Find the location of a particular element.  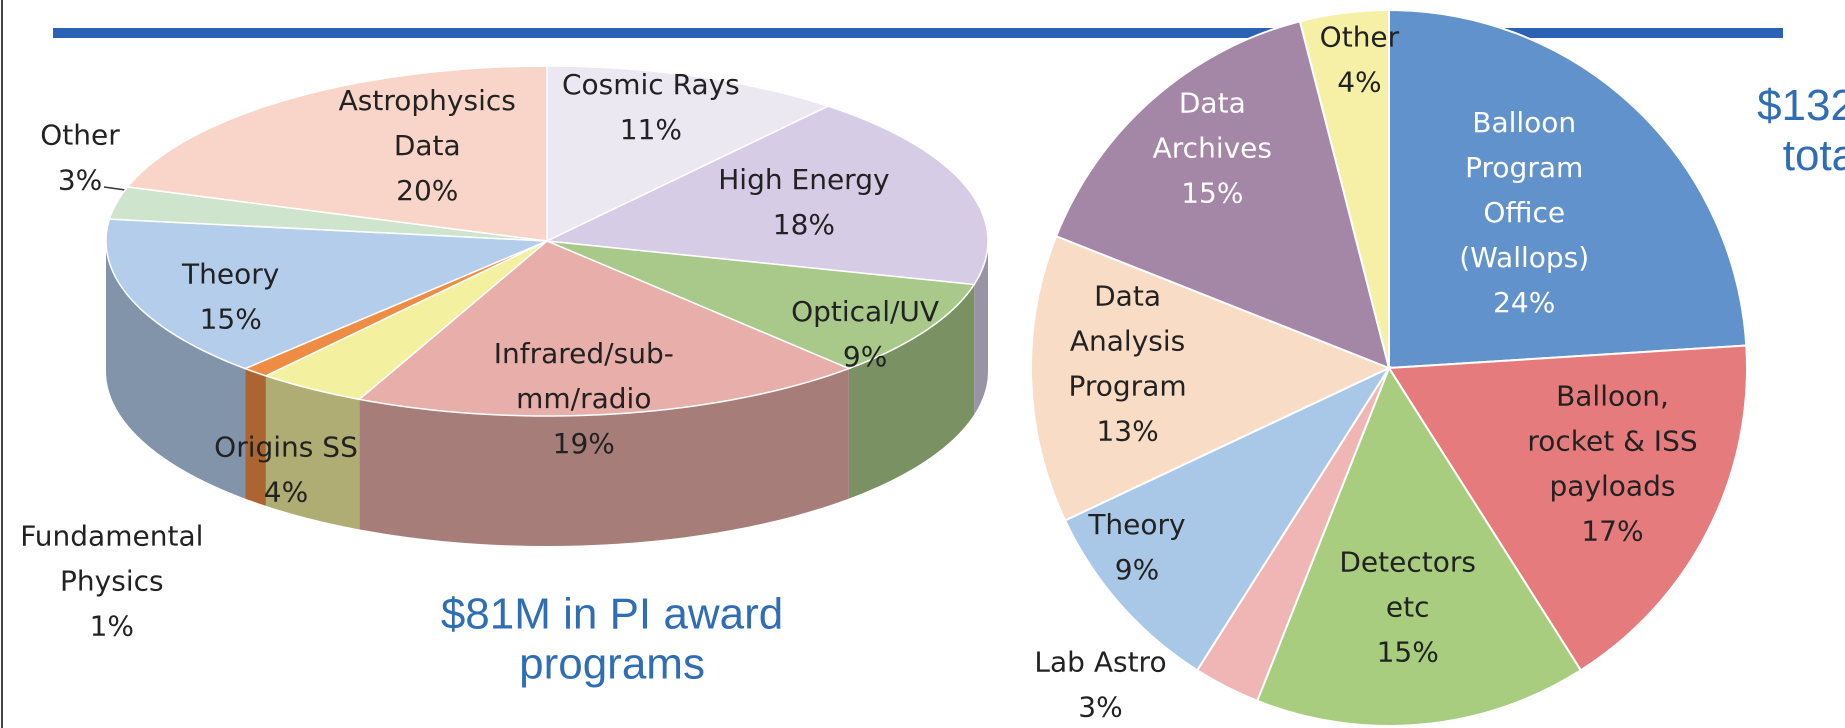

slice-label: Data Analysis Program is located at coordinates (1127, 340).